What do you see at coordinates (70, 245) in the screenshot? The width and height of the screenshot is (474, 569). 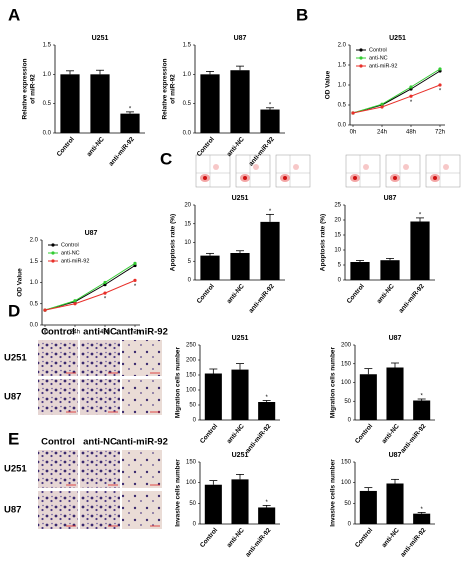 I see `legend-label: Control` at bounding box center [70, 245].